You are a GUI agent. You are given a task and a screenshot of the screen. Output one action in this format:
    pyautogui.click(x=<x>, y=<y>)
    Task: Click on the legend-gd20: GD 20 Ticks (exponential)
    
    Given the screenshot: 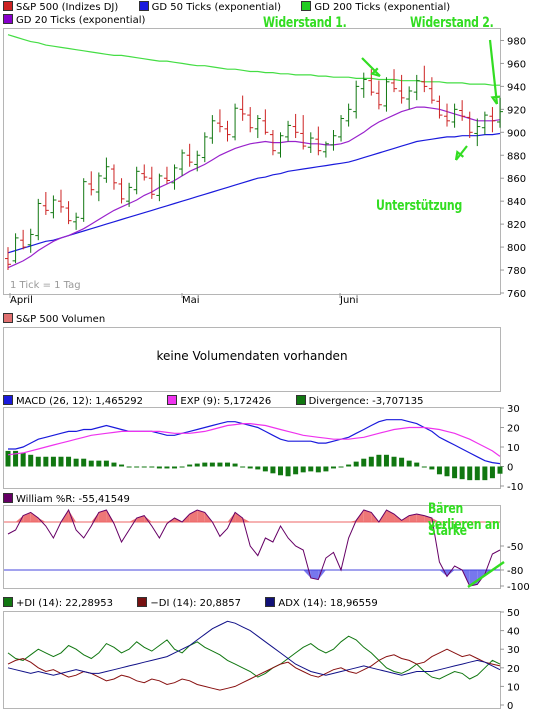 What is the action you would take?
    pyautogui.click(x=81, y=20)
    